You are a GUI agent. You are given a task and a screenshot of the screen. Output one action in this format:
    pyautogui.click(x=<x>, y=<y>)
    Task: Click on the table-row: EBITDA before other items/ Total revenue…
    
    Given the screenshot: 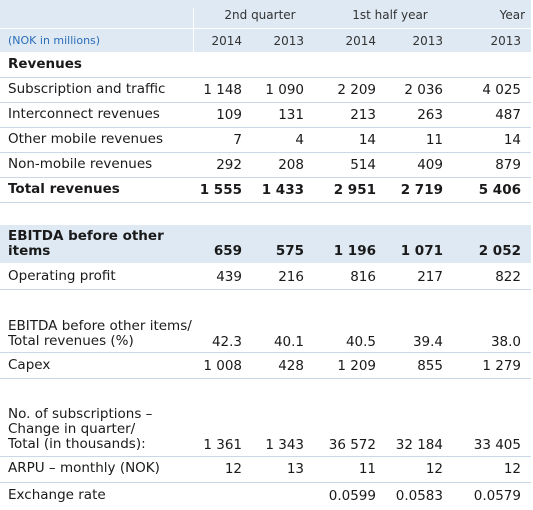 What is the action you would take?
    pyautogui.click(x=265, y=334)
    